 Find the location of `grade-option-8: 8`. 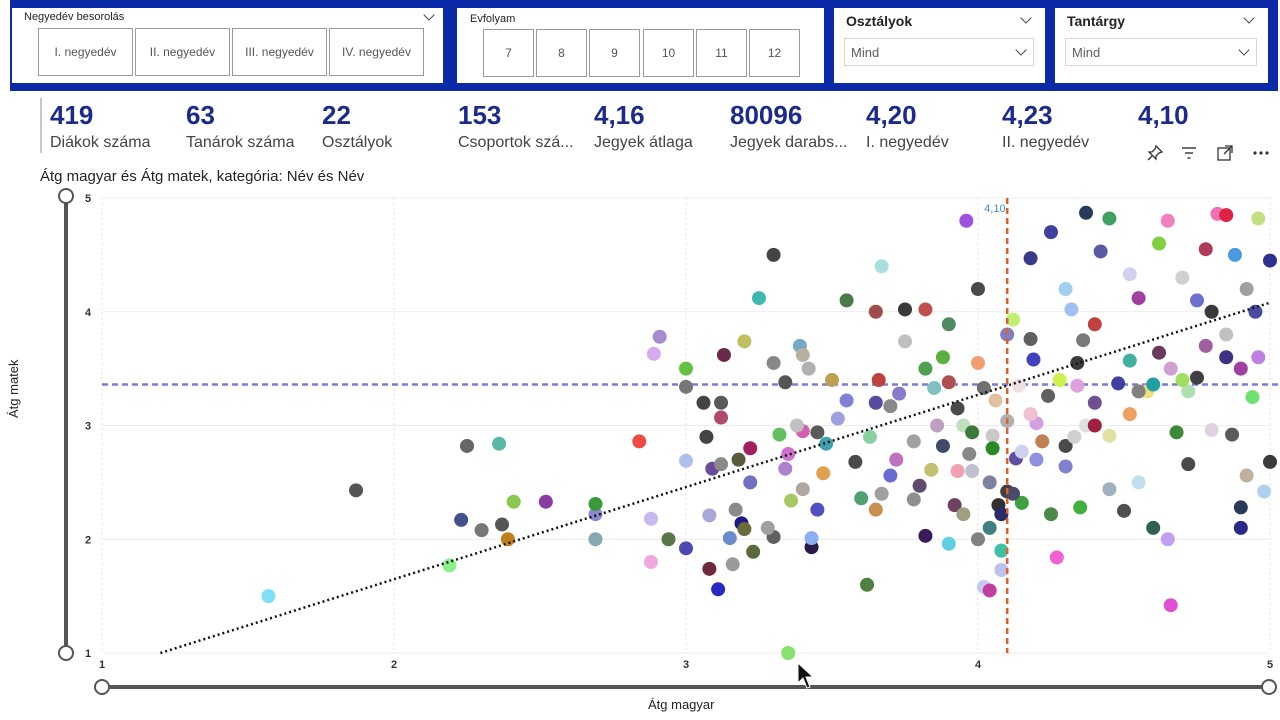

grade-option-8: 8 is located at coordinates (561, 53).